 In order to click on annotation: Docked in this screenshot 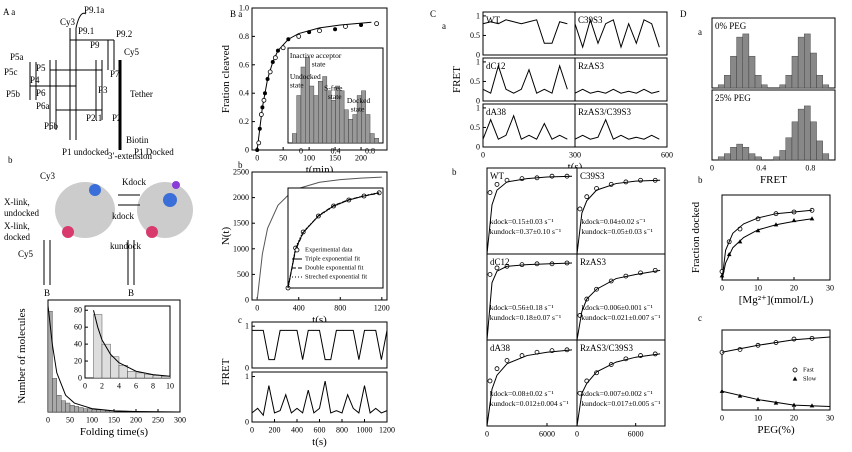, I will do `click(359, 100)`.